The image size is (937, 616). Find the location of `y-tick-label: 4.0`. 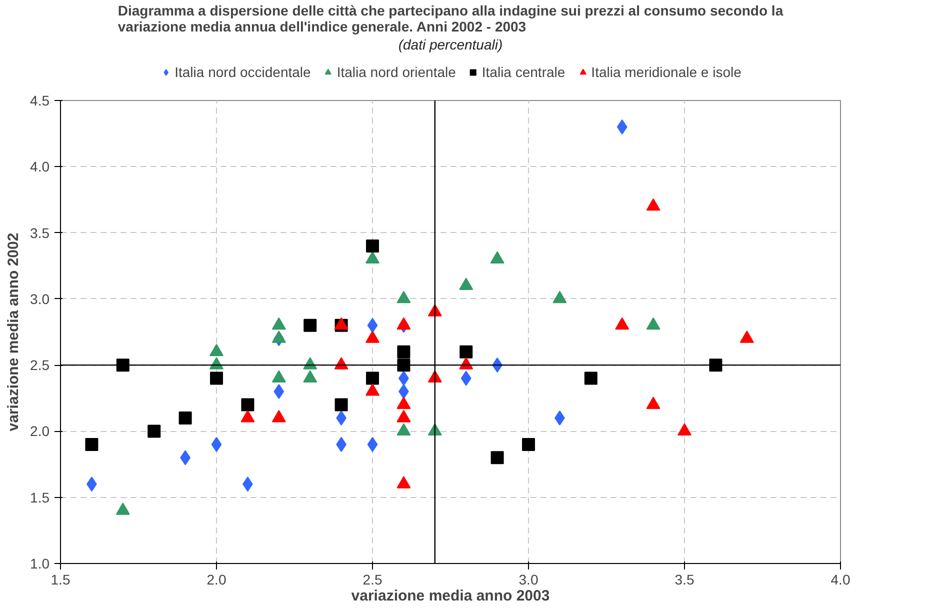

y-tick-label: 4.0 is located at coordinates (40, 166).